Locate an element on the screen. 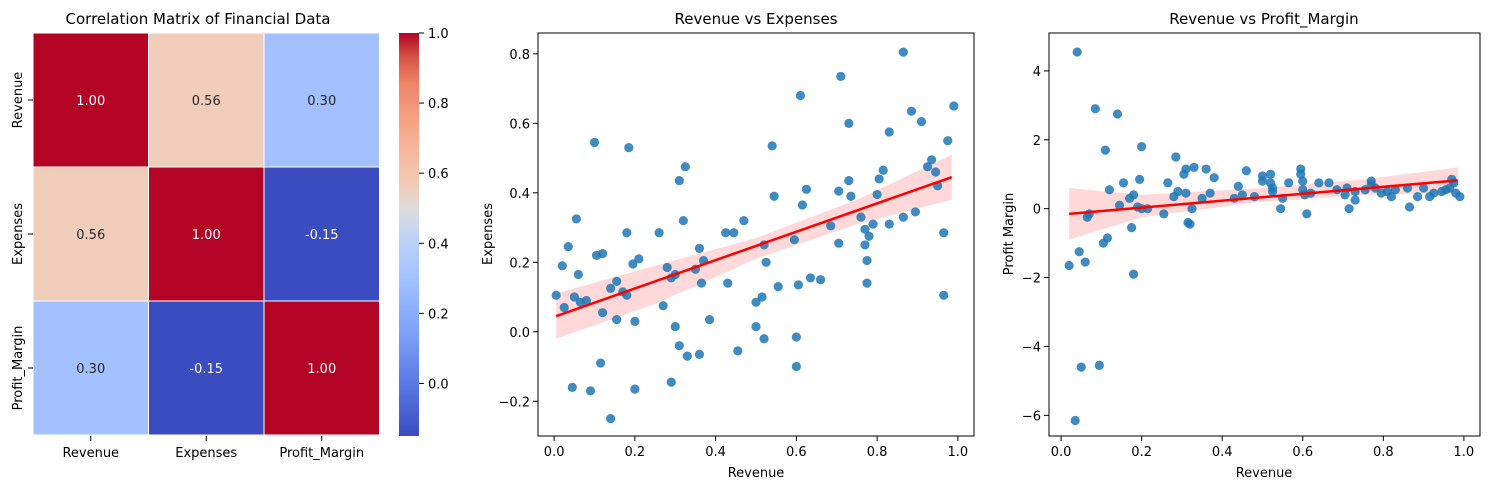  colorbar-tick-label: 0.8 is located at coordinates (438, 104).